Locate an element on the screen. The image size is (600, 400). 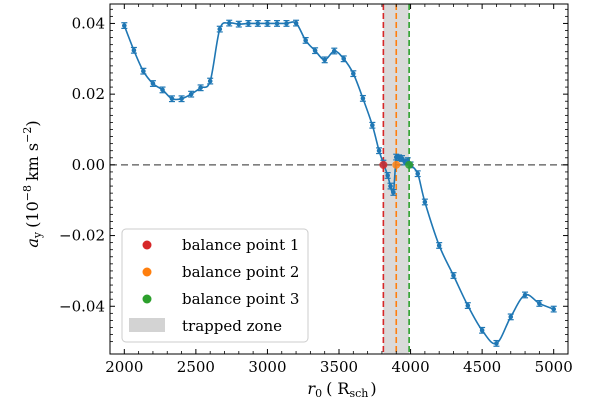
x-tick-label: 3000 is located at coordinates (267, 367).